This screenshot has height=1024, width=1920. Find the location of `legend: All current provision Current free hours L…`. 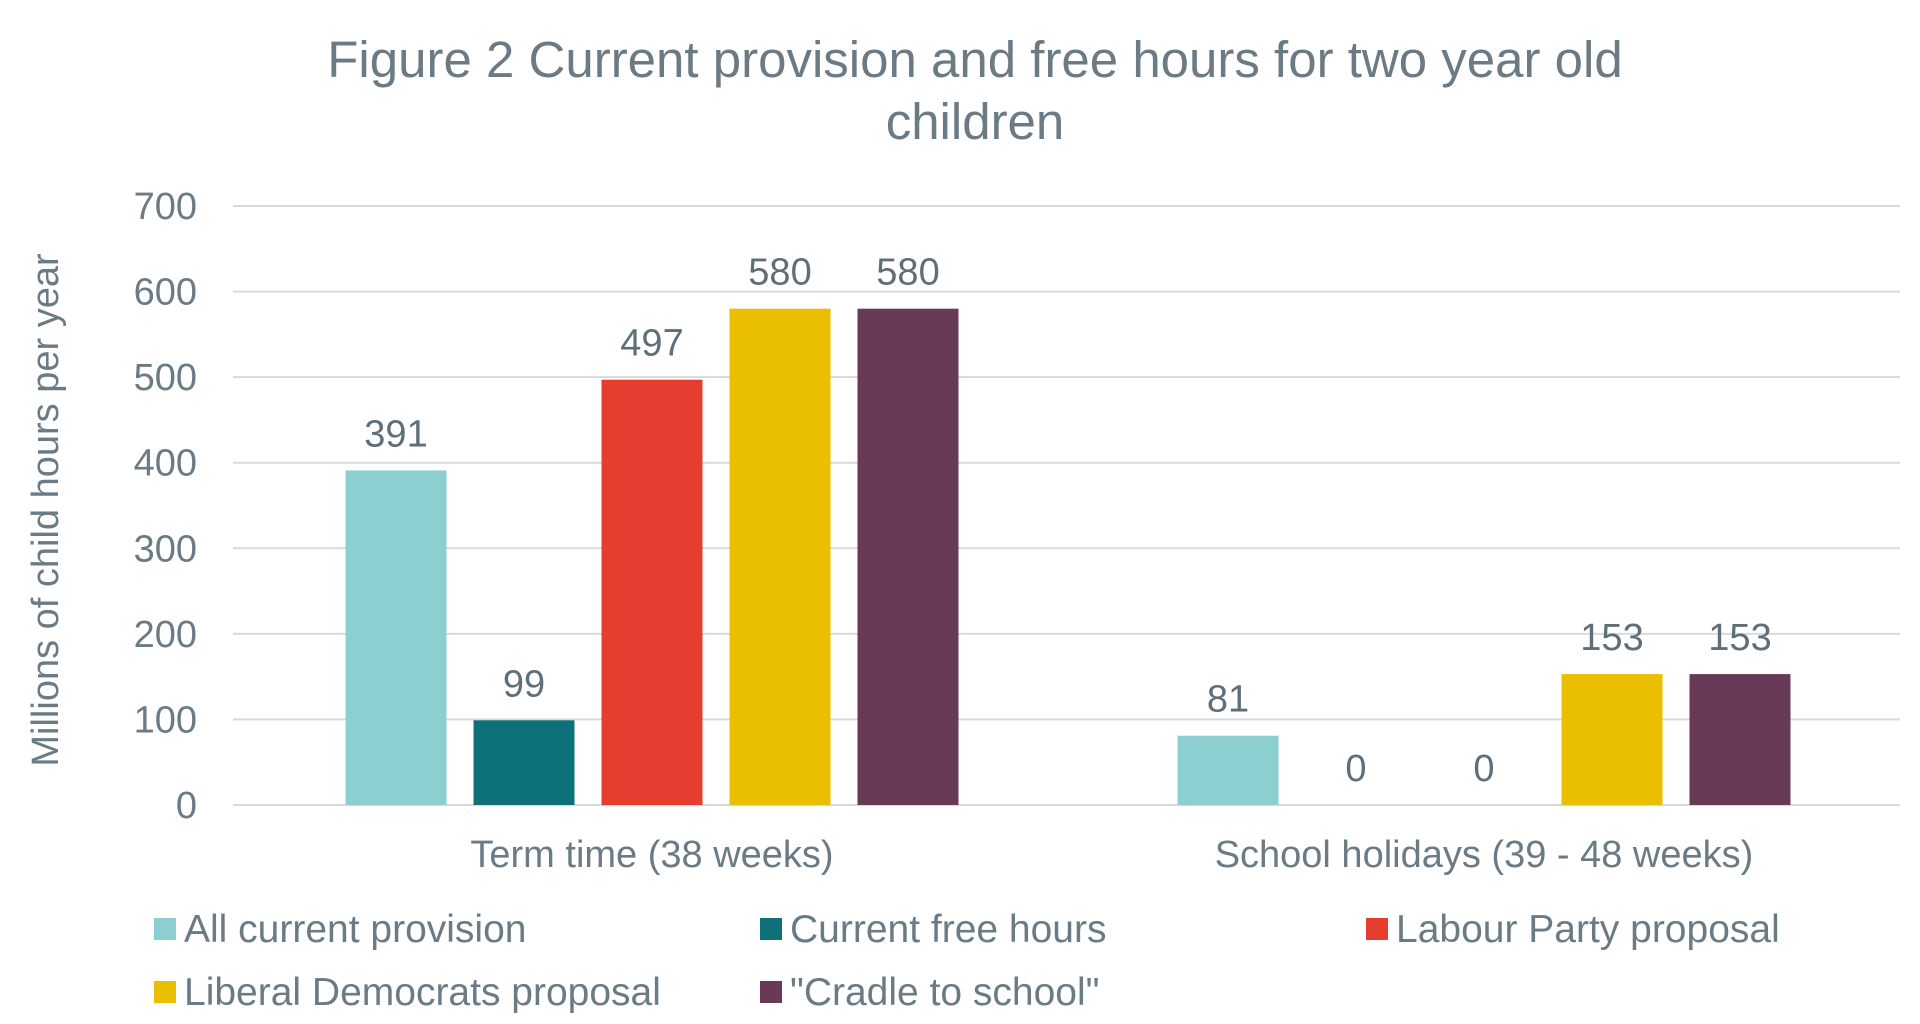

legend: All current provision Current free hours L… is located at coordinates (967, 961).